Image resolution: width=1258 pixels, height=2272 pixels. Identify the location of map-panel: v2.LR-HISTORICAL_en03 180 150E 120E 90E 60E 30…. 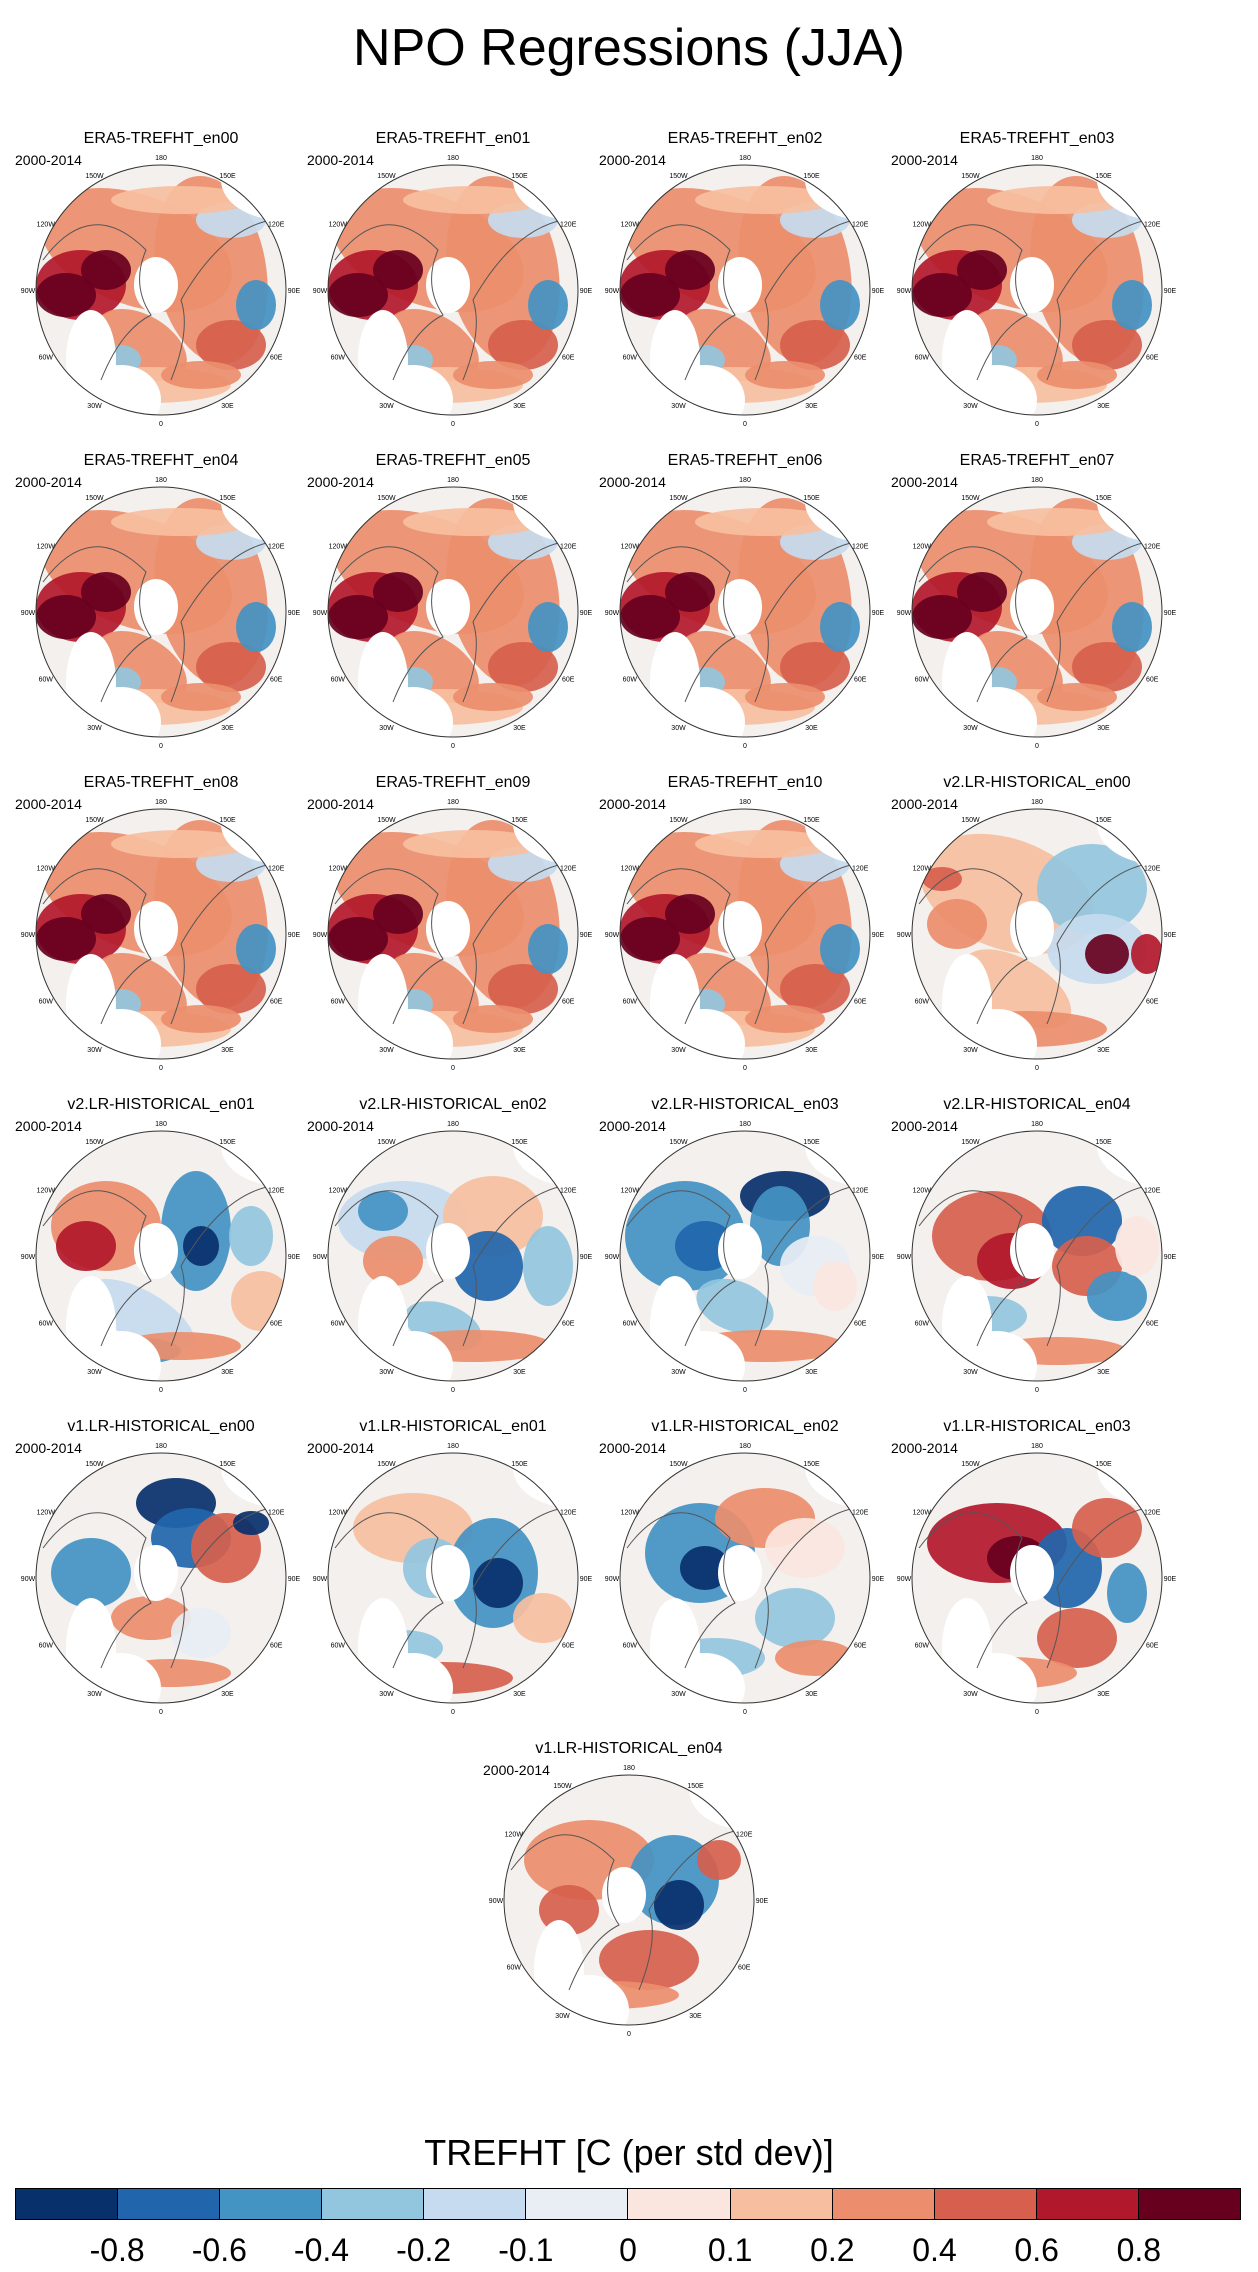
(745, 1246).